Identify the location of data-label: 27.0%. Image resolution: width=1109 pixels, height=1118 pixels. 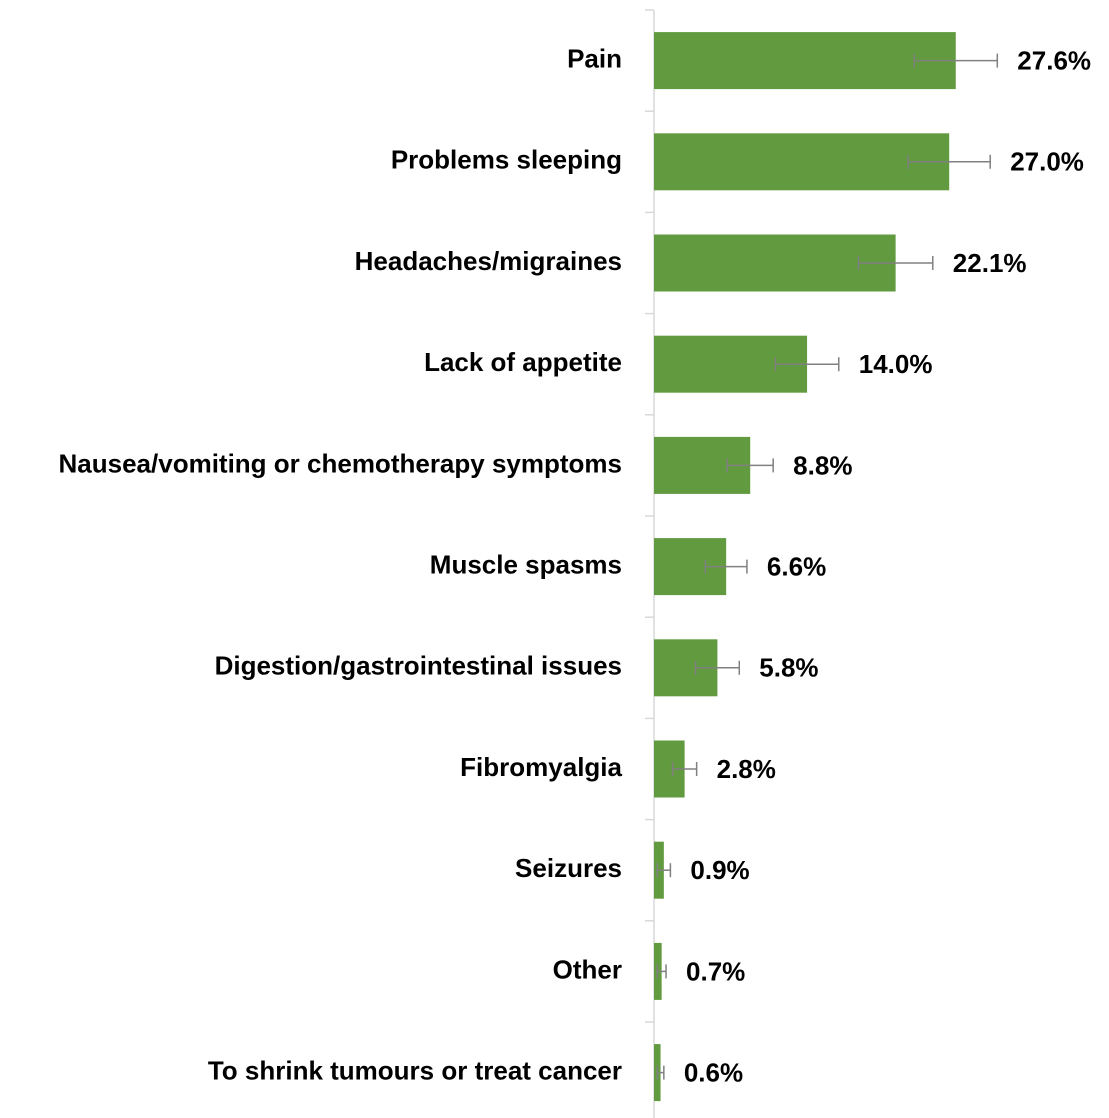
(1047, 162).